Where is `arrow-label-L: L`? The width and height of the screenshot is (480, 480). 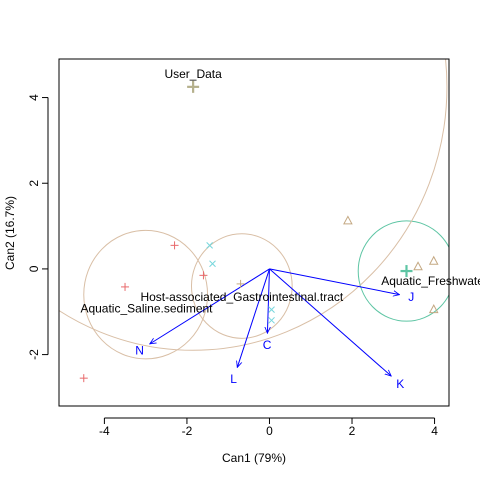
arrow-label-L: L is located at coordinates (233, 379).